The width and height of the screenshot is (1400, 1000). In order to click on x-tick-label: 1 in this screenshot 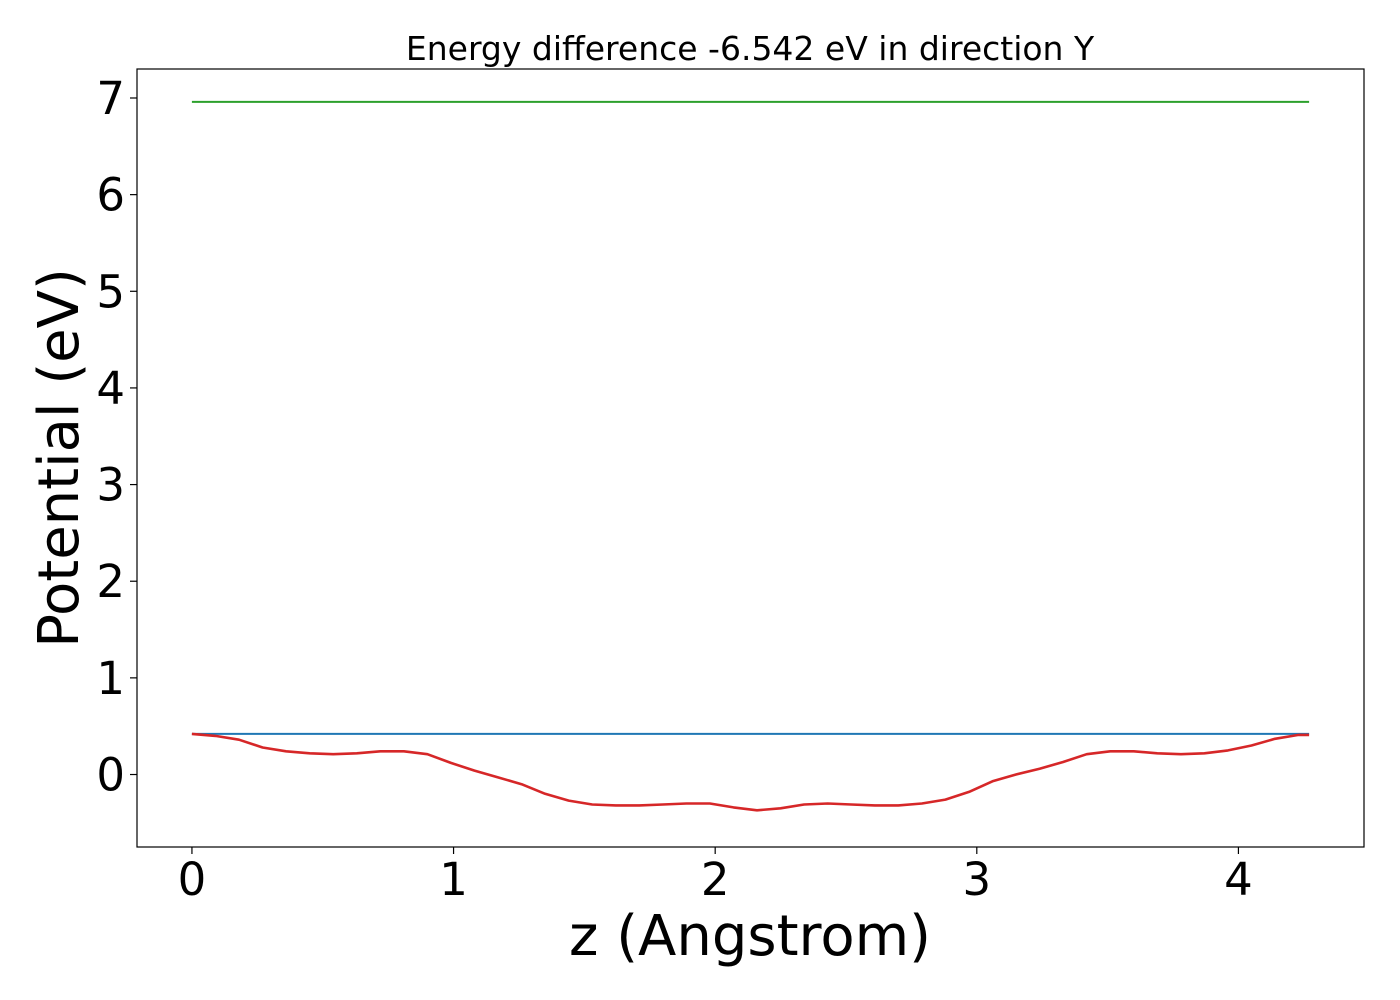, I will do `click(453, 879)`.